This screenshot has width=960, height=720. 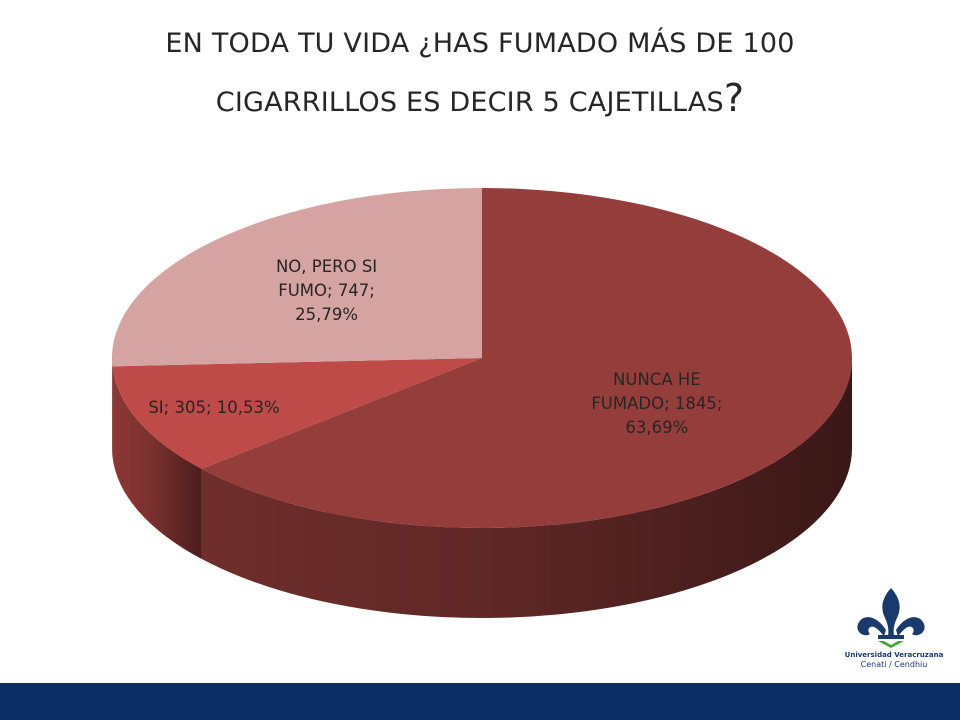 What do you see at coordinates (891, 618) in the screenshot?
I see `fleur-de-lis-icon` at bounding box center [891, 618].